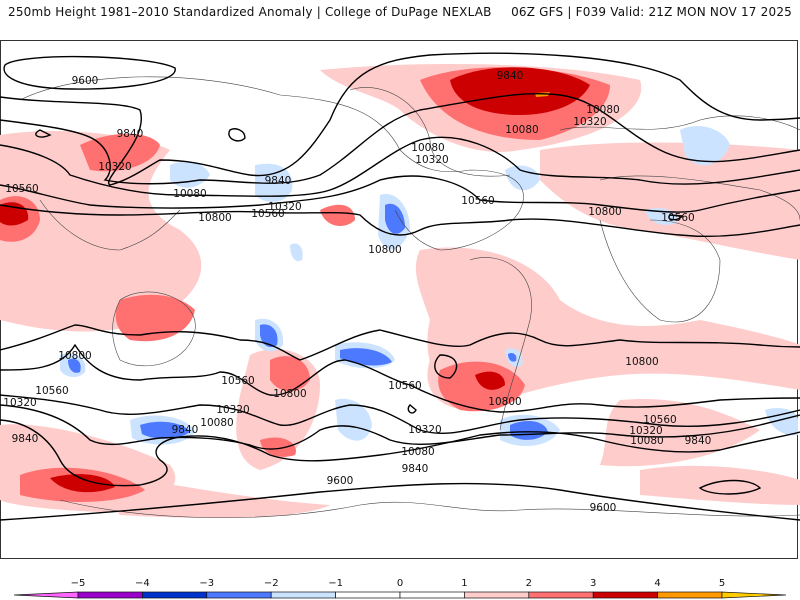 The height and width of the screenshot is (600, 800). What do you see at coordinates (335, 583) in the screenshot?
I see `colorbar-tick-label: −1` at bounding box center [335, 583].